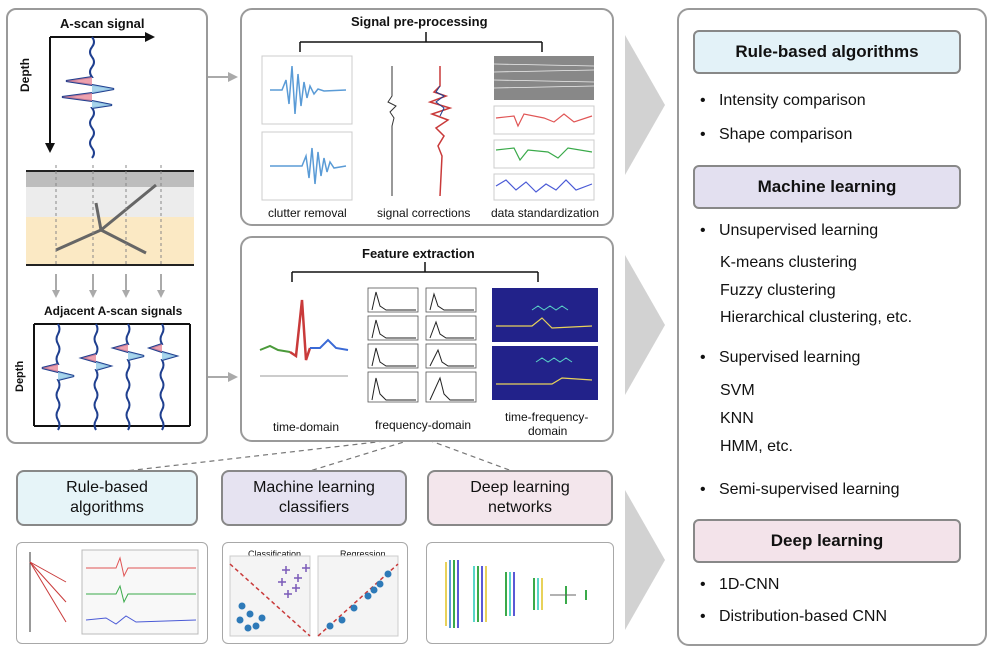 Image resolution: width=991 pixels, height=652 pixels. I want to click on ml-unsupervised-text: Unsupervised learning, so click(798, 230).